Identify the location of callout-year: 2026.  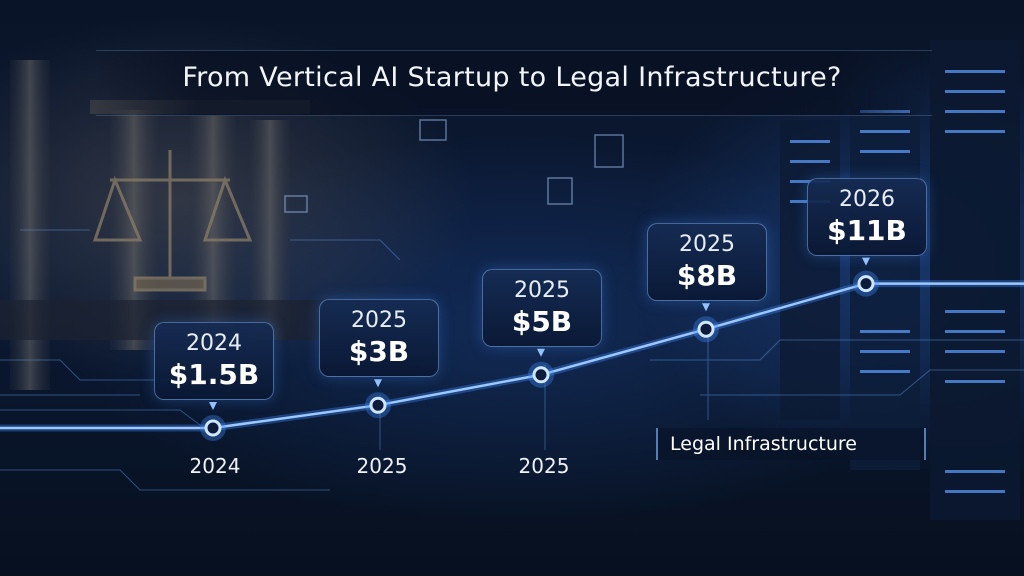
(867, 199).